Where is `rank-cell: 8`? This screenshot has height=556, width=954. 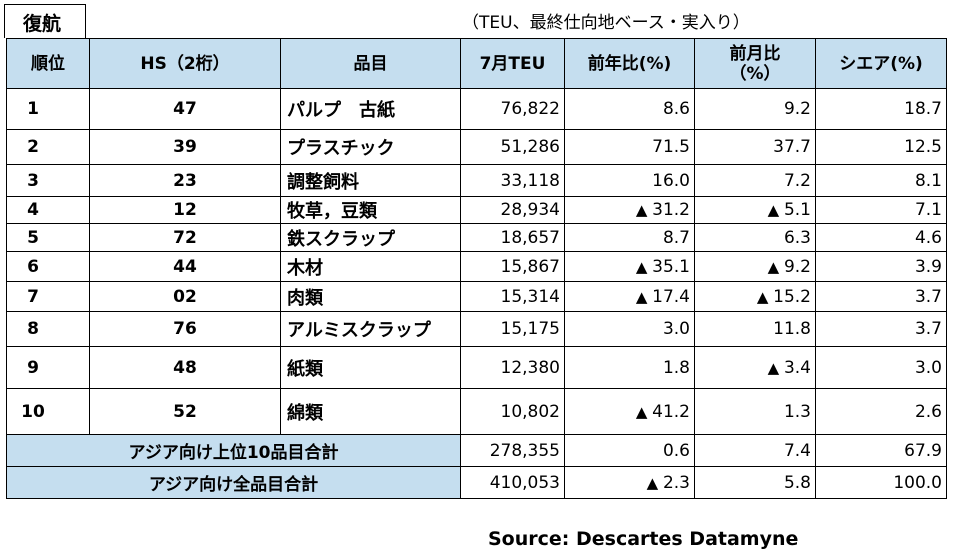 rank-cell: 8 is located at coordinates (48, 329).